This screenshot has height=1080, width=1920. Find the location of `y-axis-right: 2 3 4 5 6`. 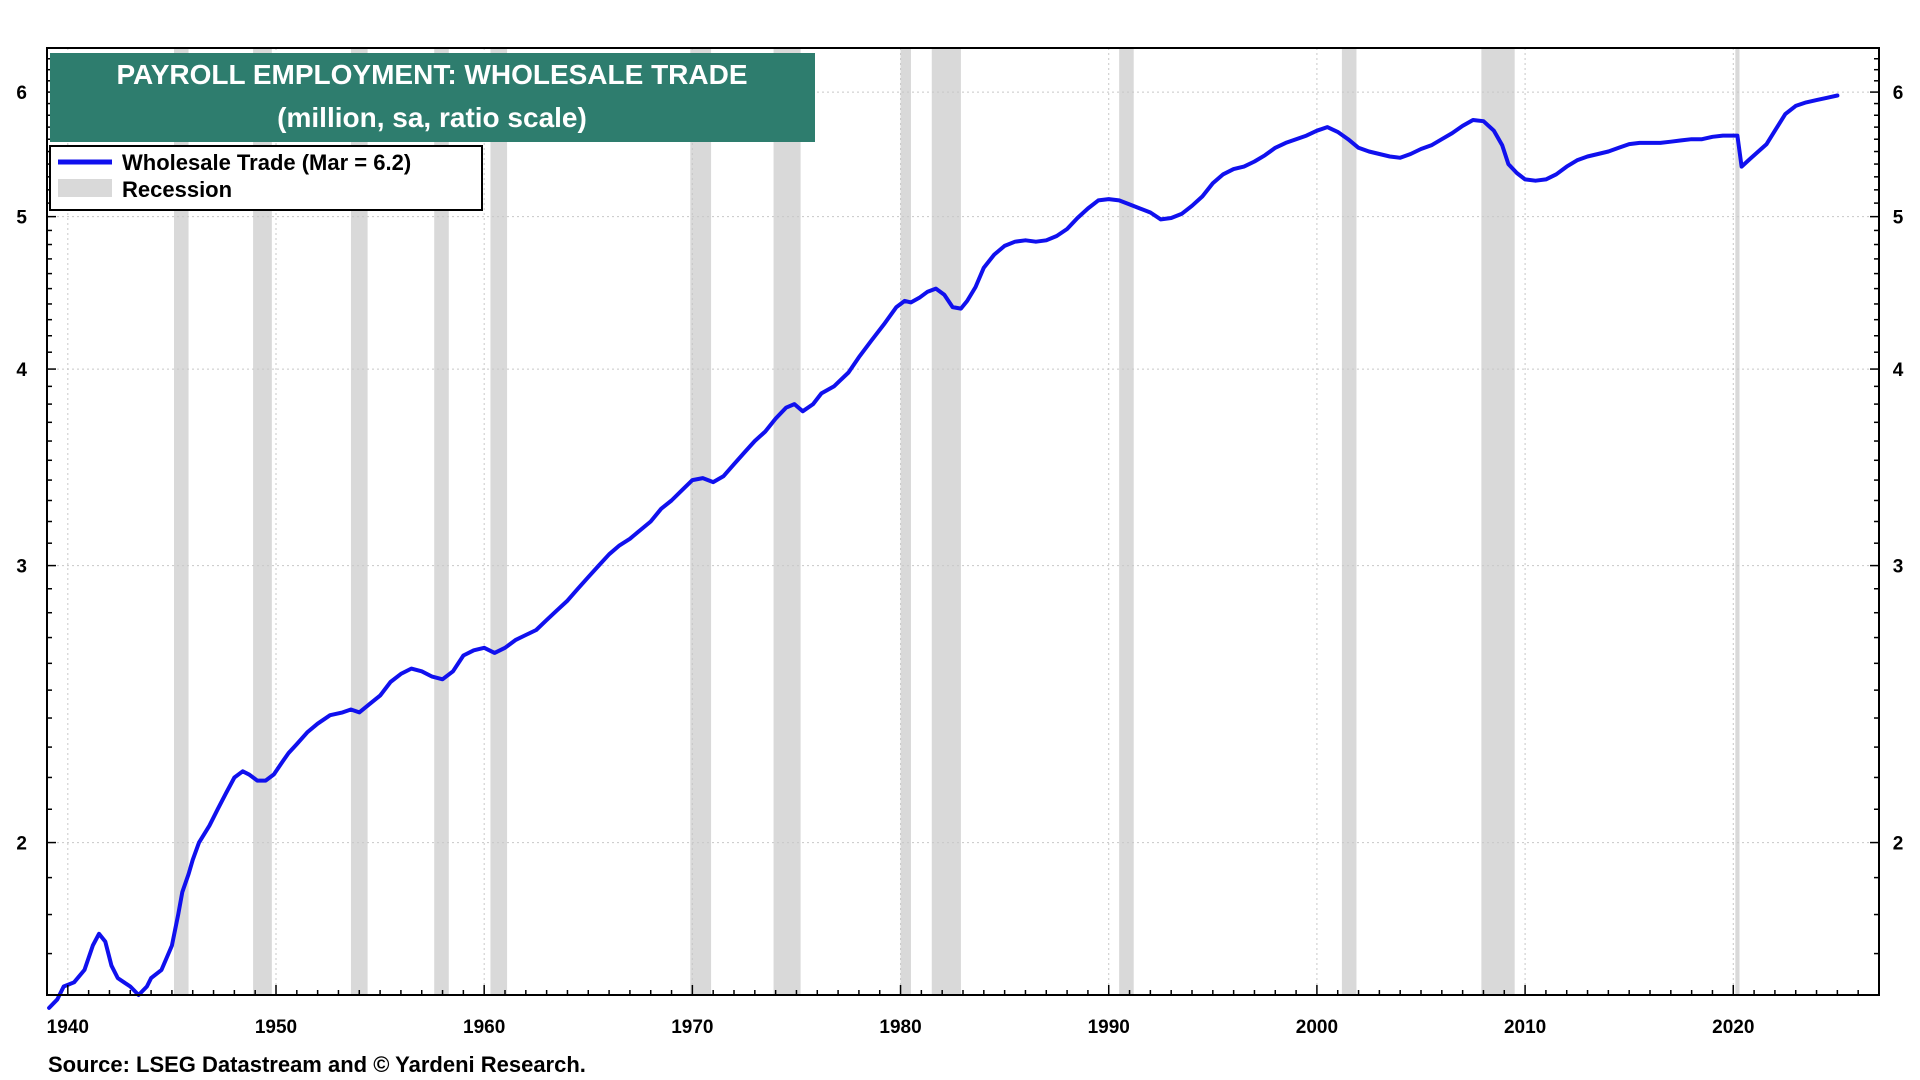

y-axis-right: 2 3 4 5 6 is located at coordinates (1887, 521).